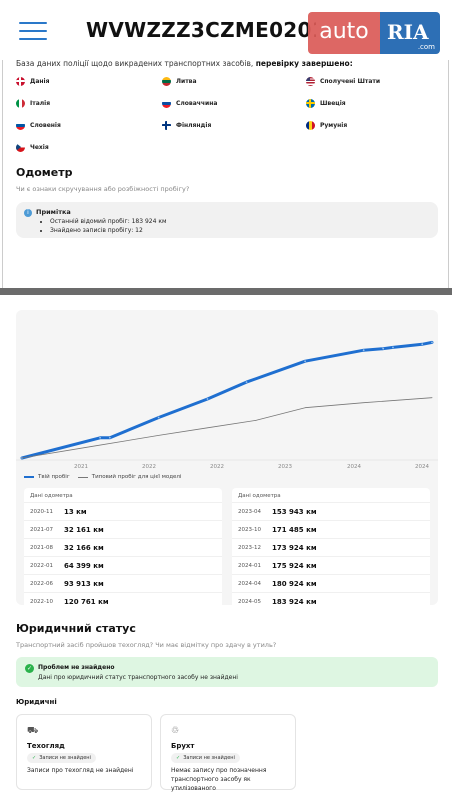  I want to click on logo-ria-text: RIA, so click(408, 32).